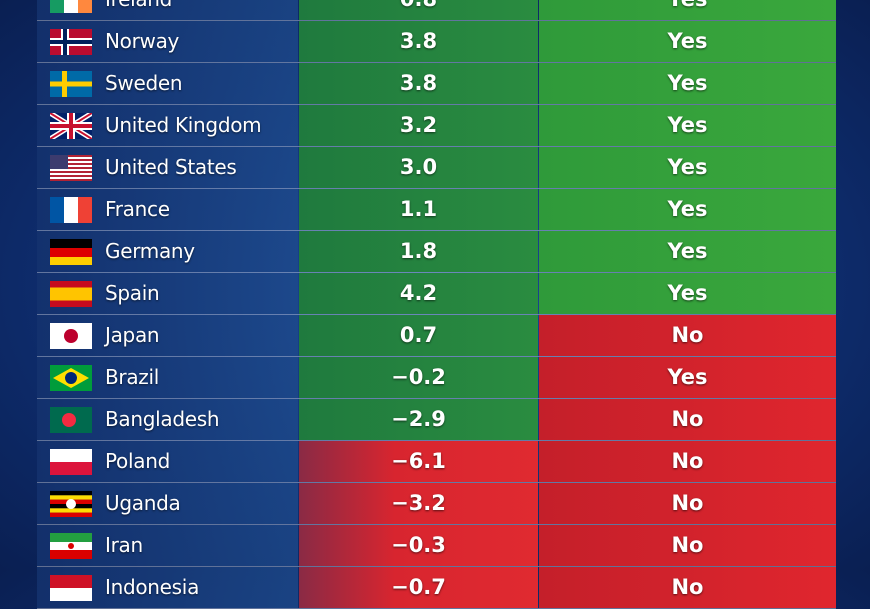 This screenshot has height=609, width=870. Describe the element at coordinates (150, 251) in the screenshot. I see `country: Germany` at that location.